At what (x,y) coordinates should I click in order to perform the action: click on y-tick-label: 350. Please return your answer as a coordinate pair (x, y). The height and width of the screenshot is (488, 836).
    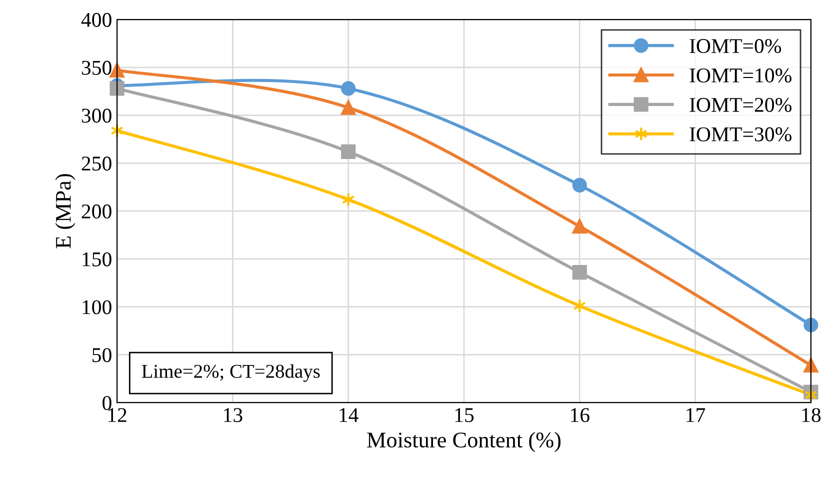
    Looking at the image, I should click on (97, 67).